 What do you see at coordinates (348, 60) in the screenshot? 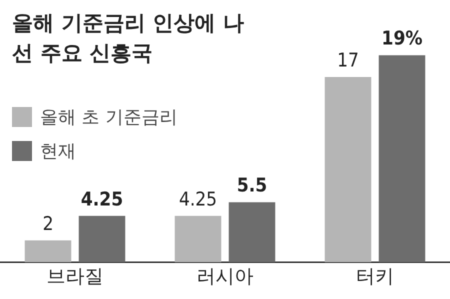
I see `data-label: 17` at bounding box center [348, 60].